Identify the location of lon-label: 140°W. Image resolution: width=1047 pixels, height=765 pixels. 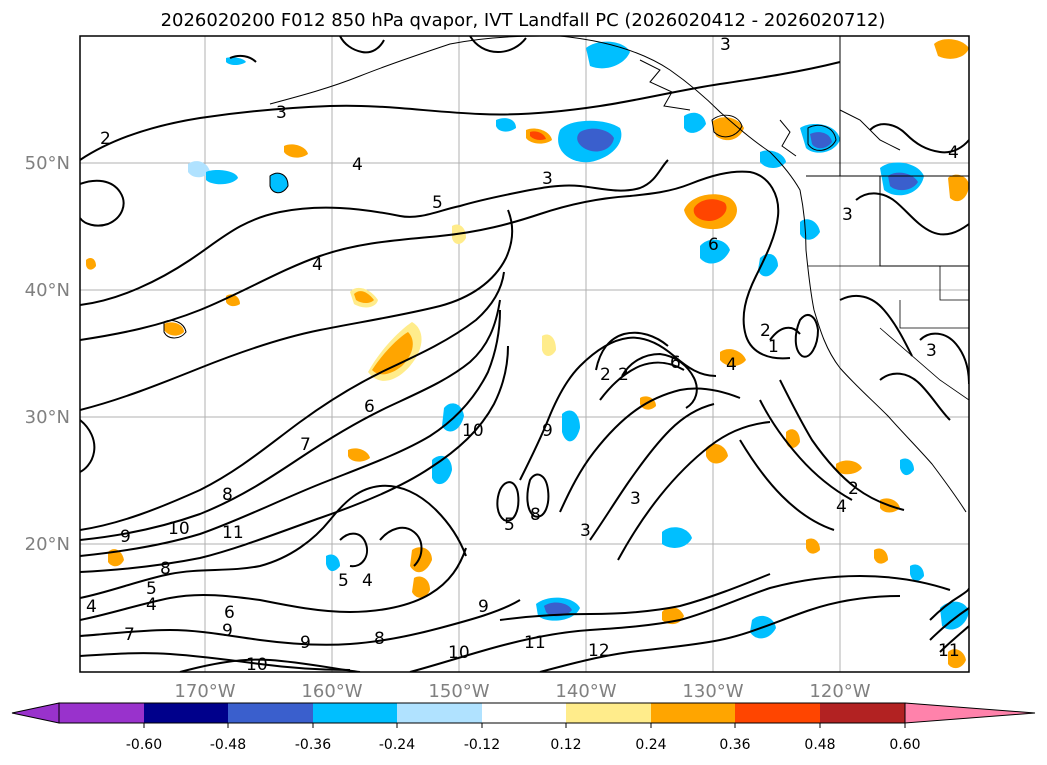
(585, 691).